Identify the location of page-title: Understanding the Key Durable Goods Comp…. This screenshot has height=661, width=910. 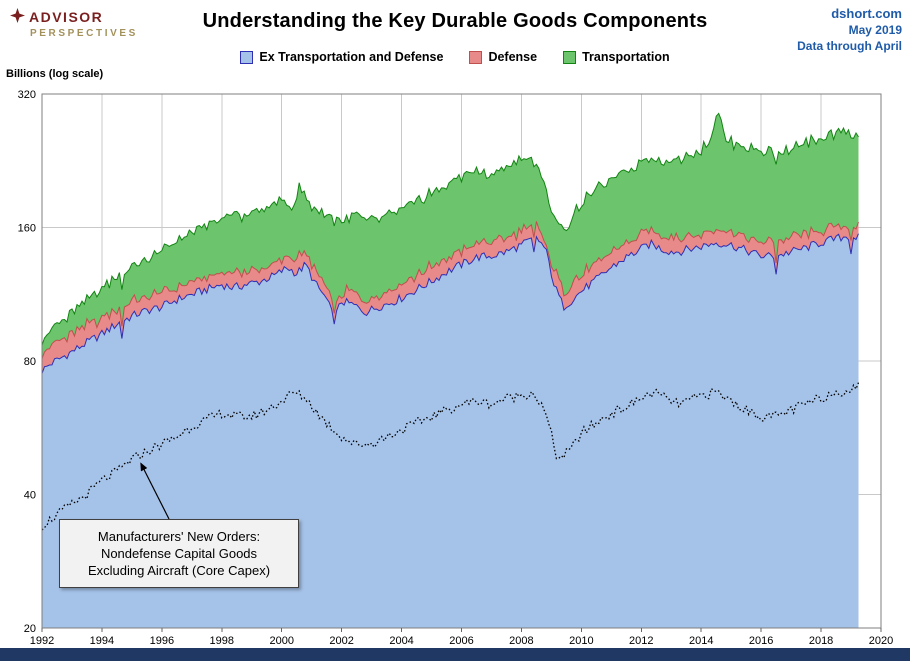
(455, 21).